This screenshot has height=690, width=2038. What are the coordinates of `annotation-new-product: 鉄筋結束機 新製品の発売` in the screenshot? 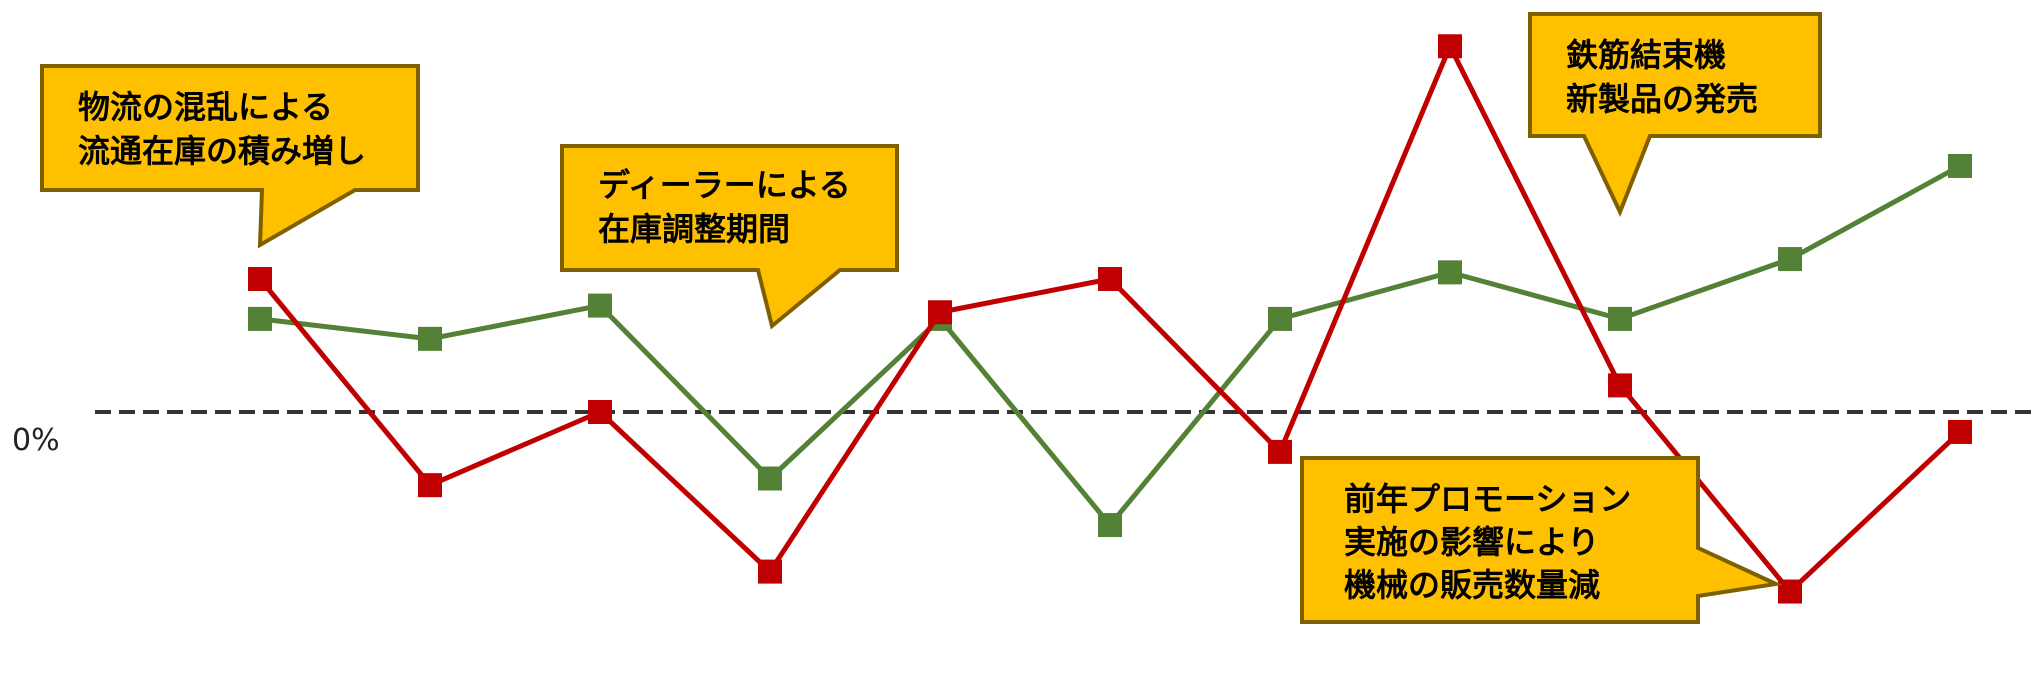 It's located at (1675, 115).